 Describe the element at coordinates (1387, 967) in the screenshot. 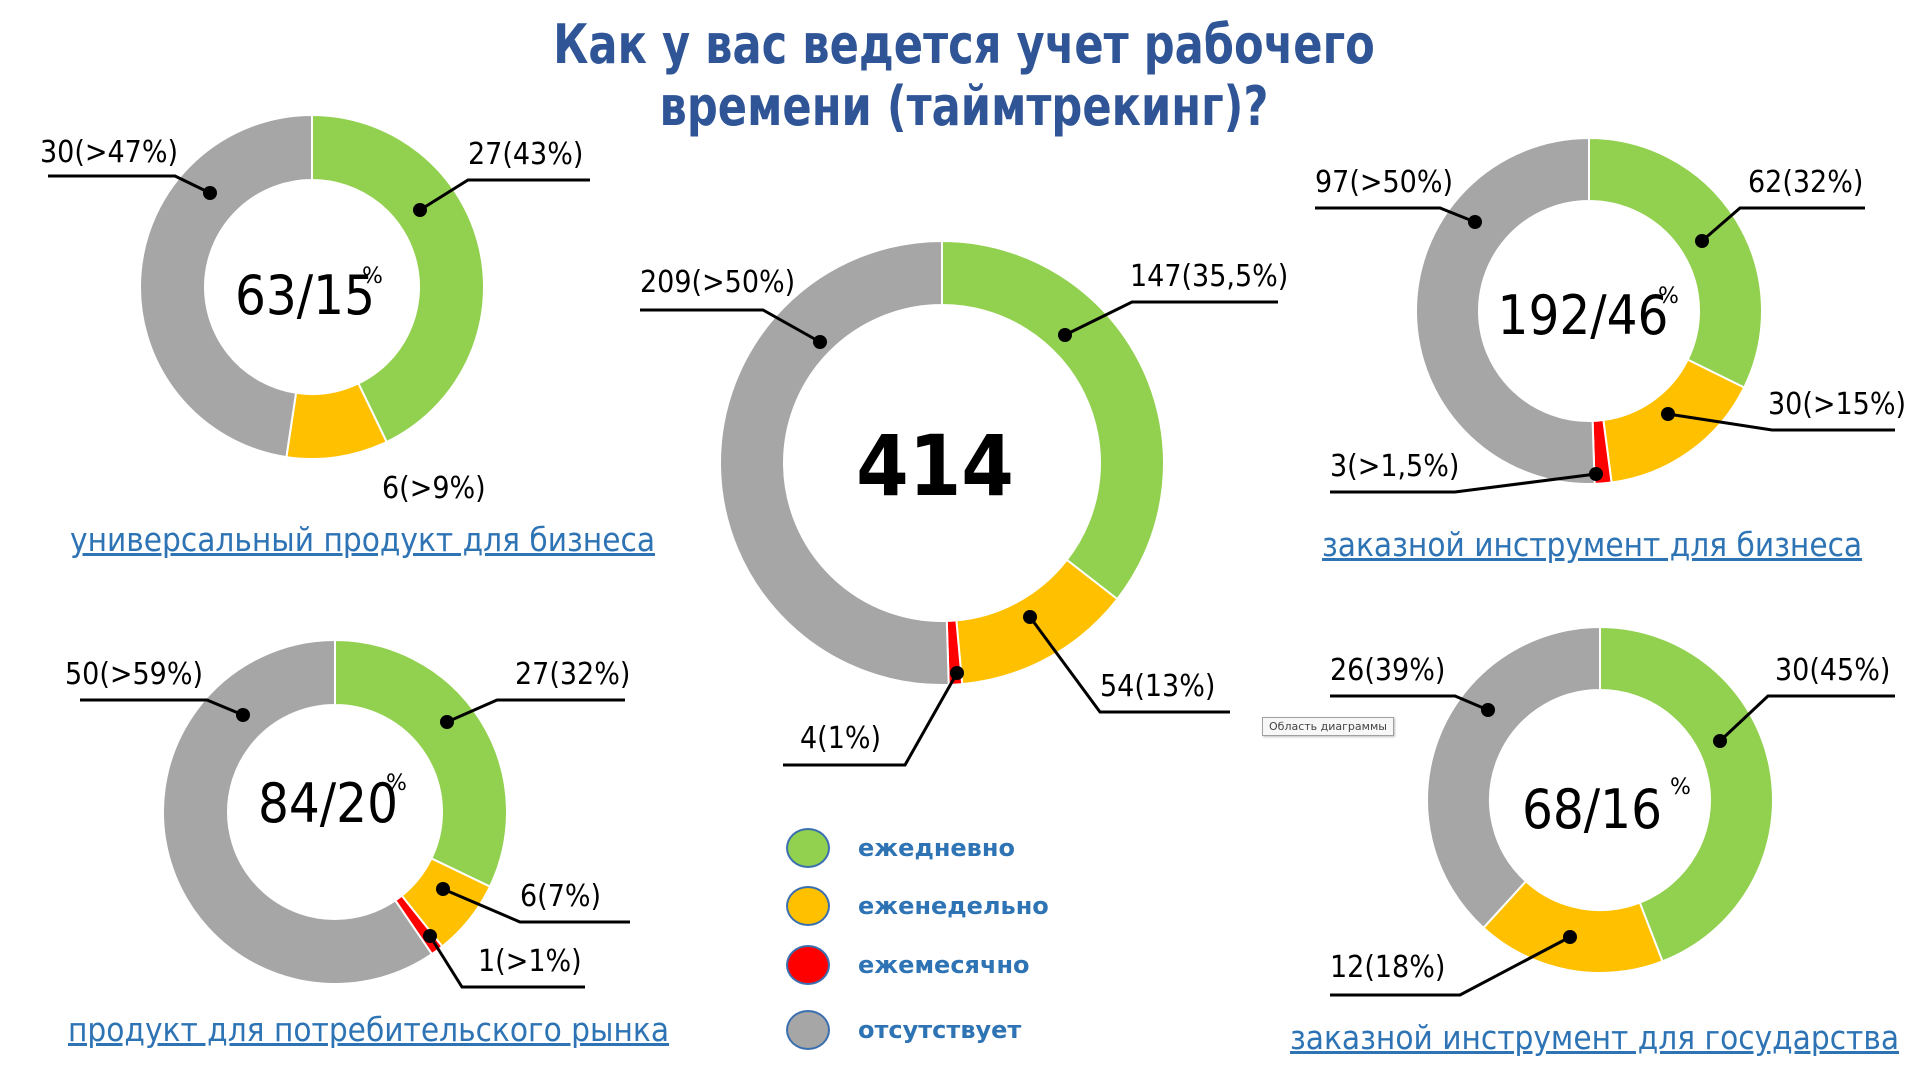

I see `data-label-weekly: 12(18%)` at that location.